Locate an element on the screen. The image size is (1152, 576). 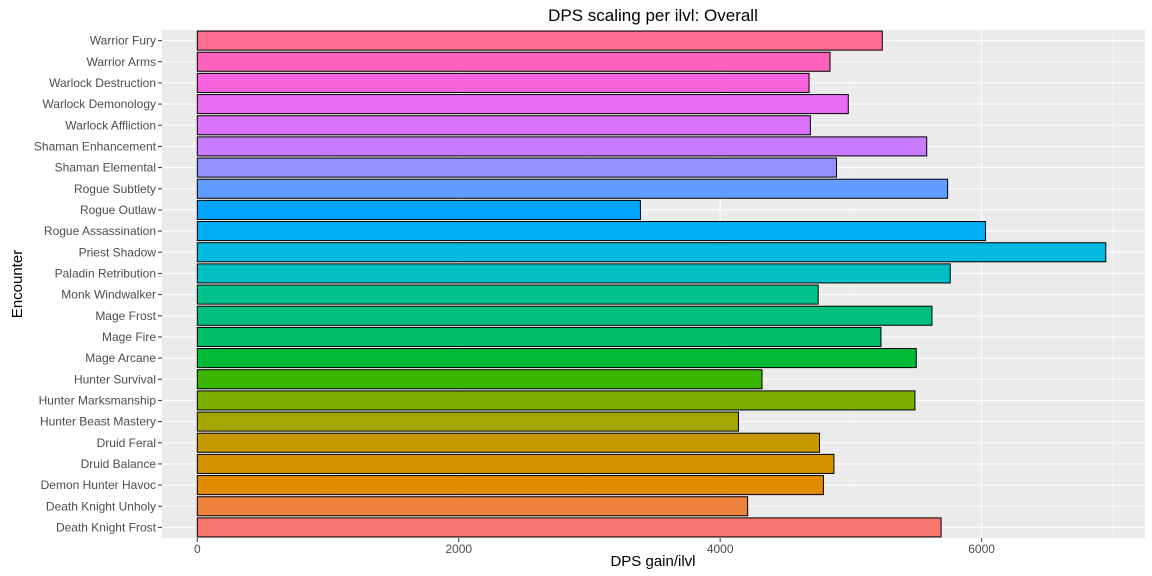
y-tick-label: Hunter Beast Mastery is located at coordinates (98, 422).